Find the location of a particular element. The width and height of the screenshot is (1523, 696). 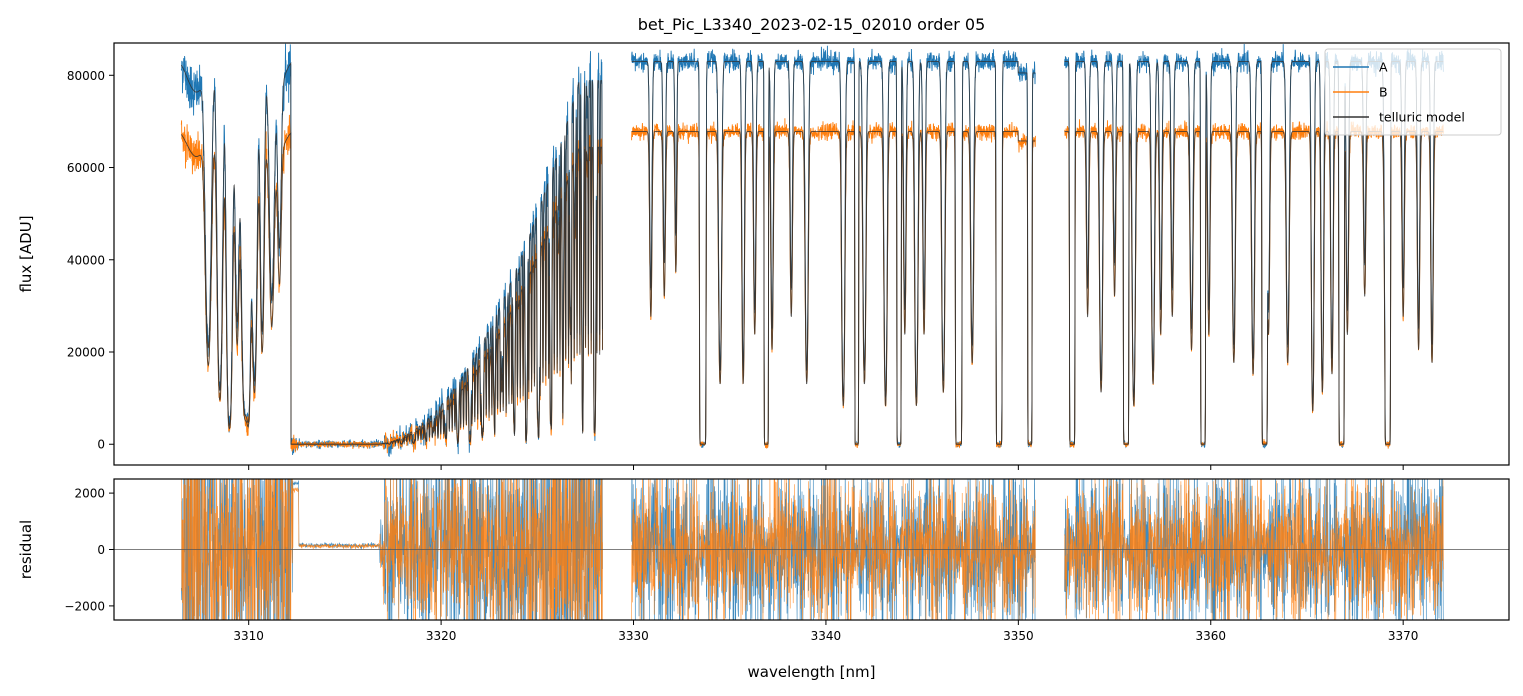

legend-label: B is located at coordinates (1383, 92).